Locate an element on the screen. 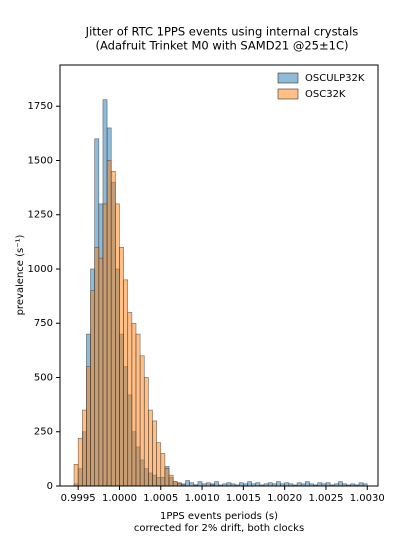 The image size is (417, 553). y-tick-label: 1500 is located at coordinates (40, 160).